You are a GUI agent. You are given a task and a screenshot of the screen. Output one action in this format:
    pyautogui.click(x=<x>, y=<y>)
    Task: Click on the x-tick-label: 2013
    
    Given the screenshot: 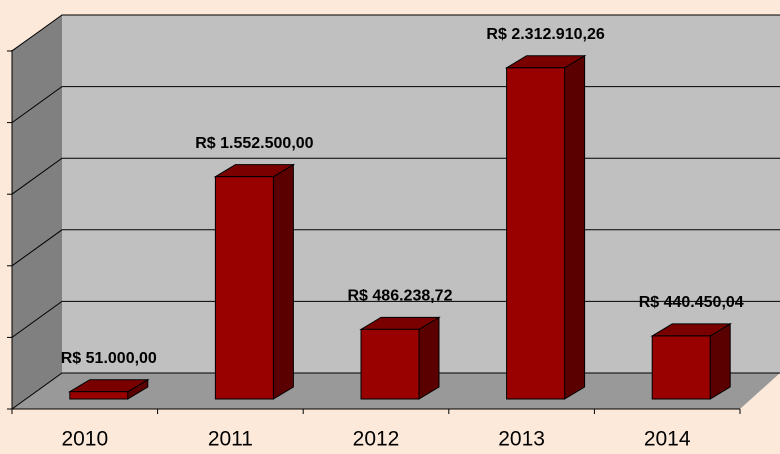 What is the action you would take?
    pyautogui.click(x=521, y=439)
    